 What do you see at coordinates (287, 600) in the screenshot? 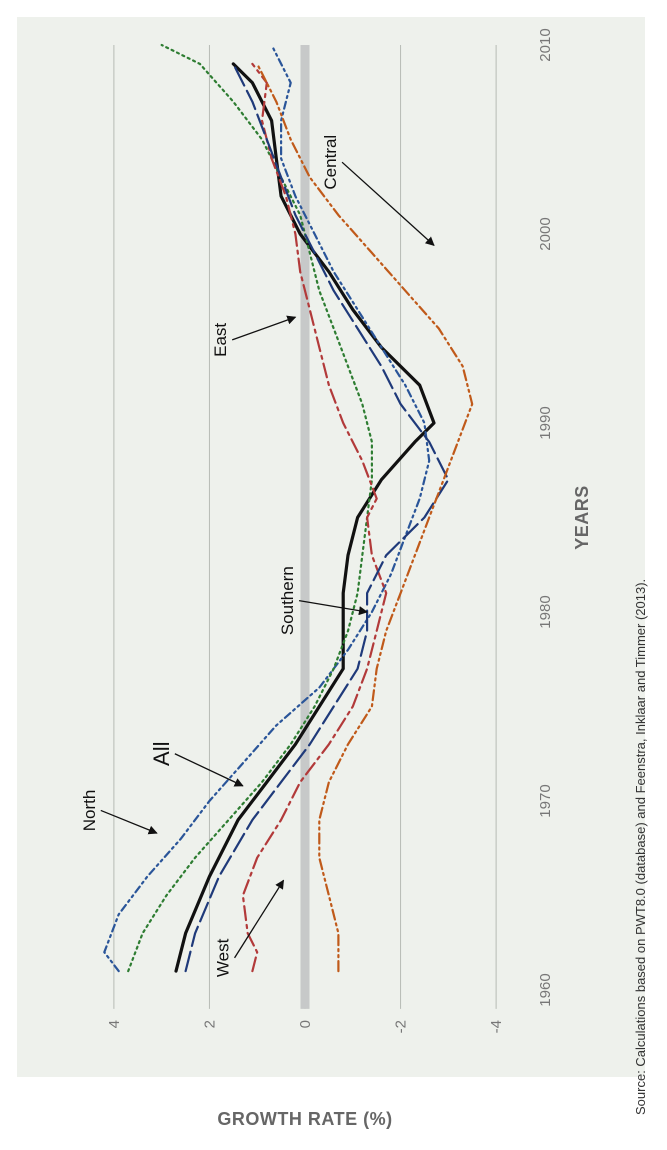
I see `annotation-southern: Southern` at bounding box center [287, 600].